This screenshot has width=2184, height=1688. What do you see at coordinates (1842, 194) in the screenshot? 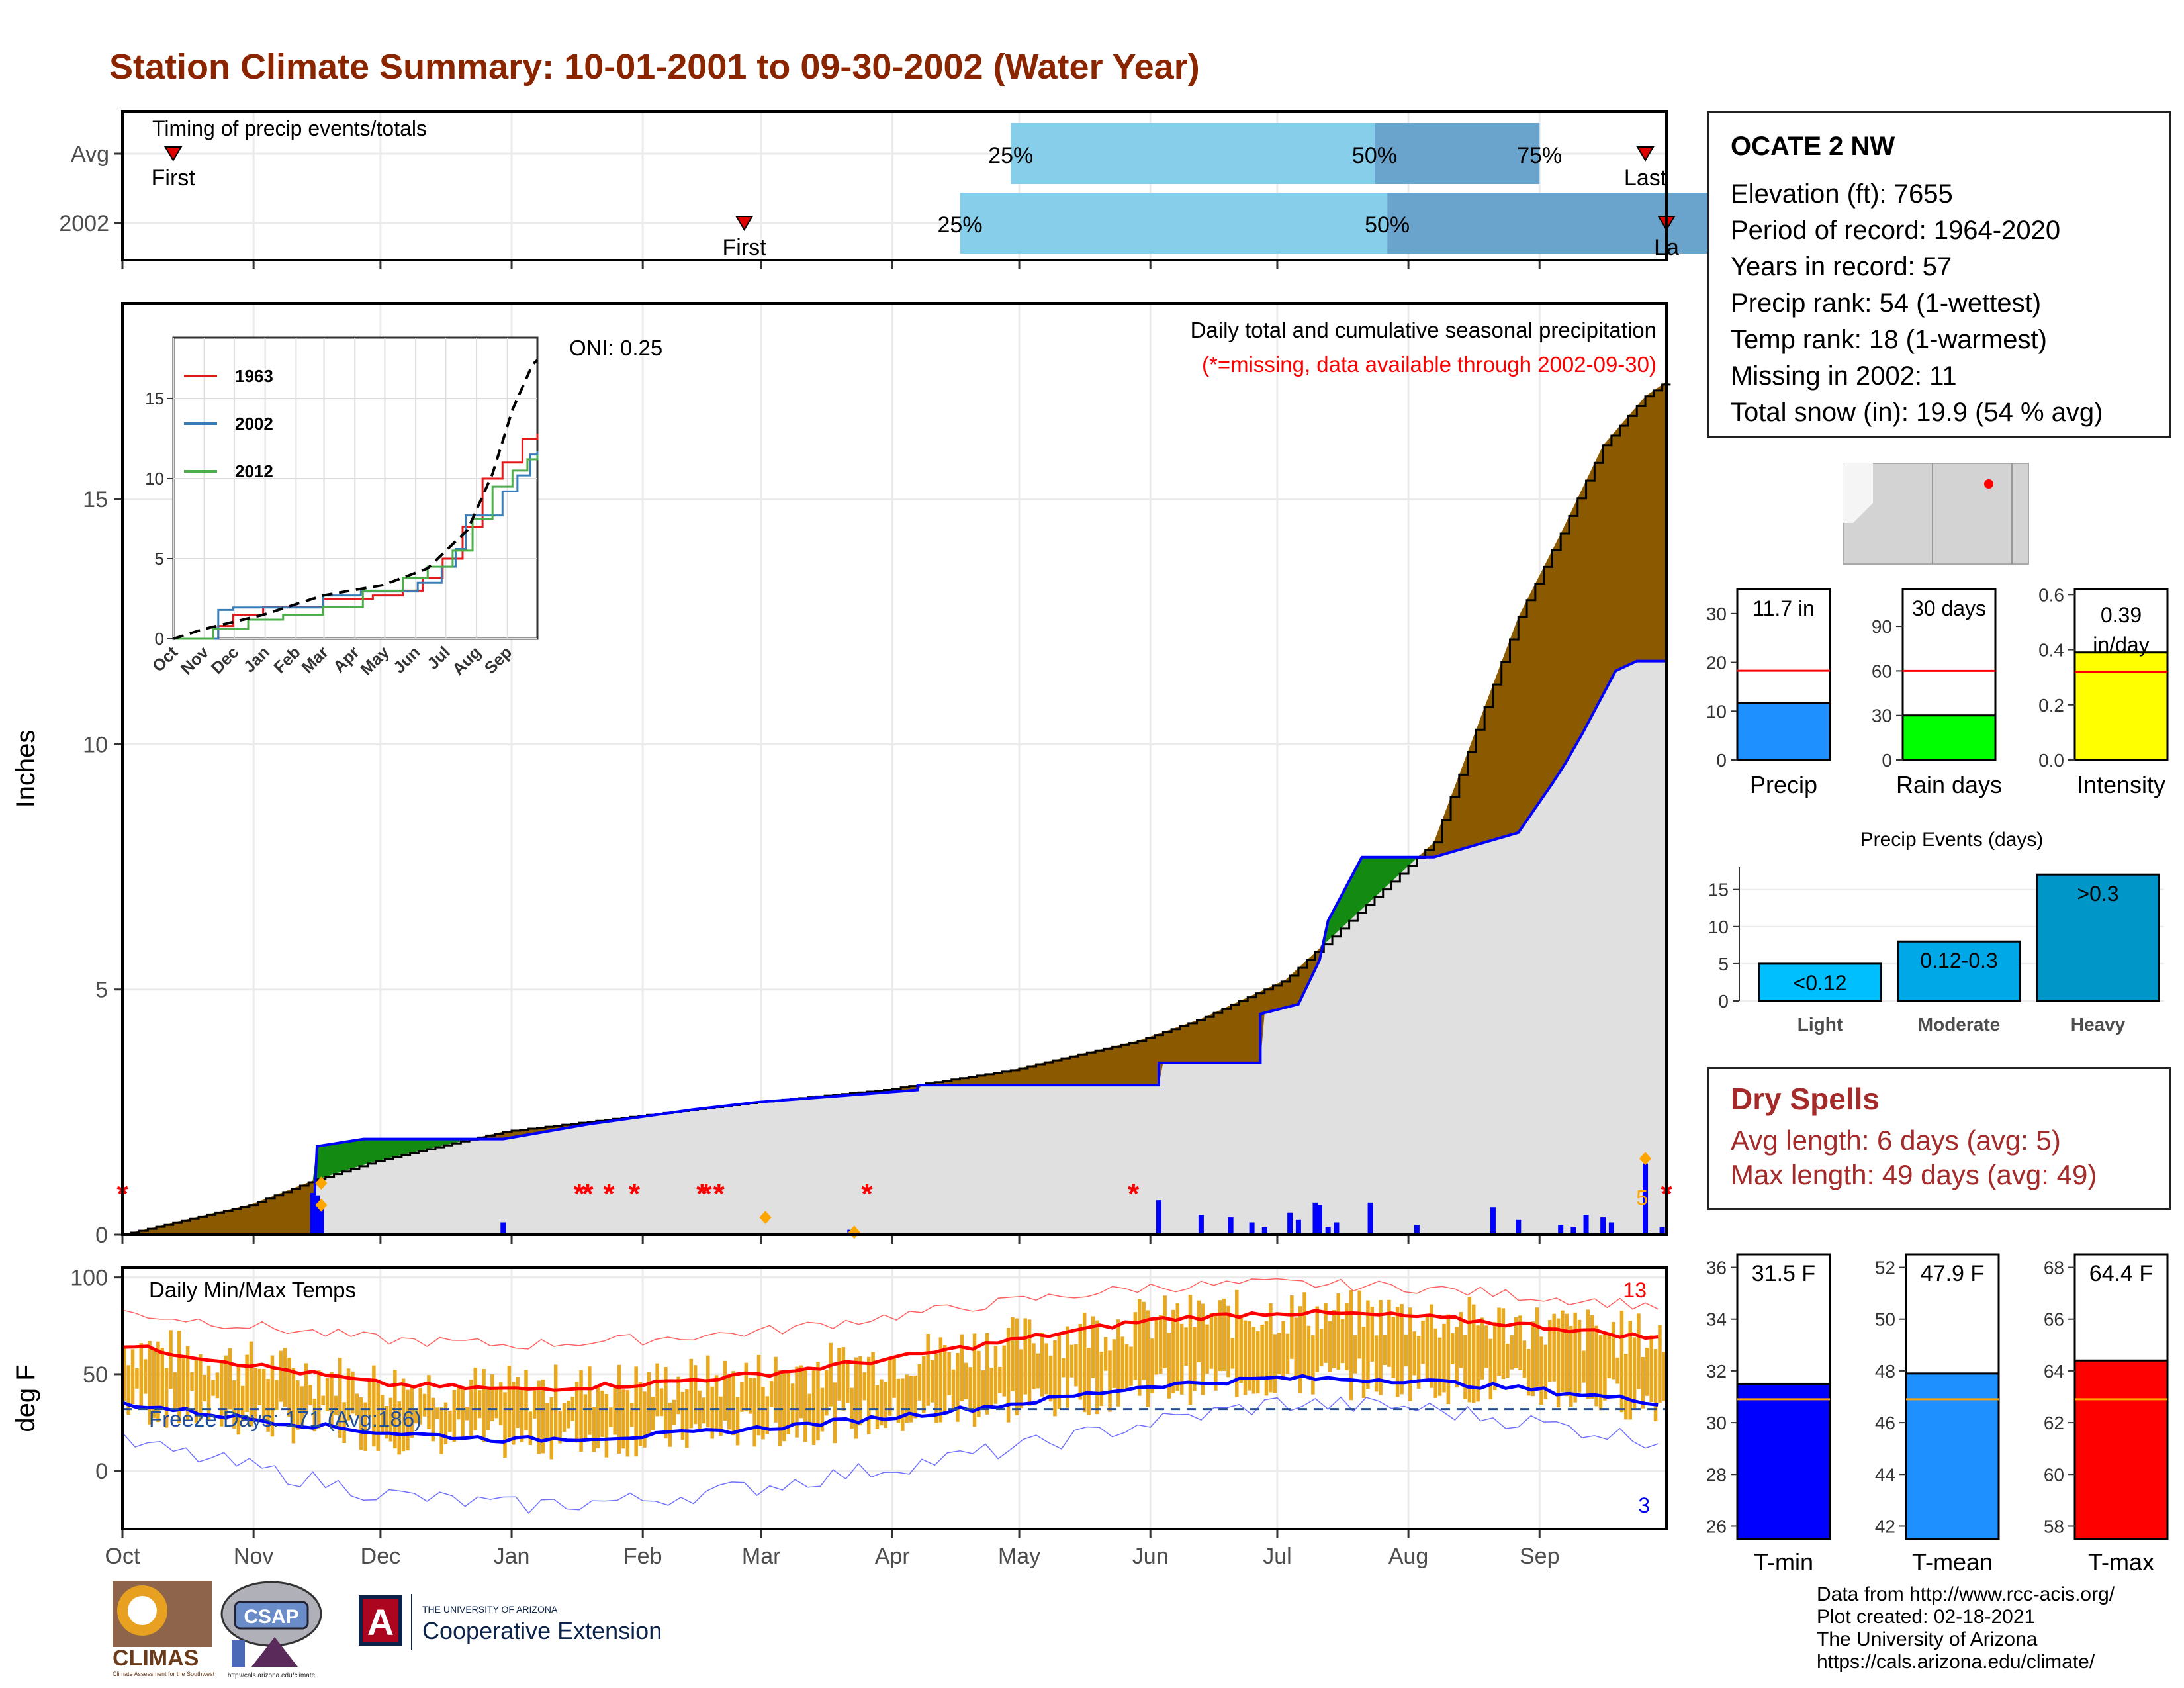
I see `station-elevation: Elevation (ft): 7655` at bounding box center [1842, 194].